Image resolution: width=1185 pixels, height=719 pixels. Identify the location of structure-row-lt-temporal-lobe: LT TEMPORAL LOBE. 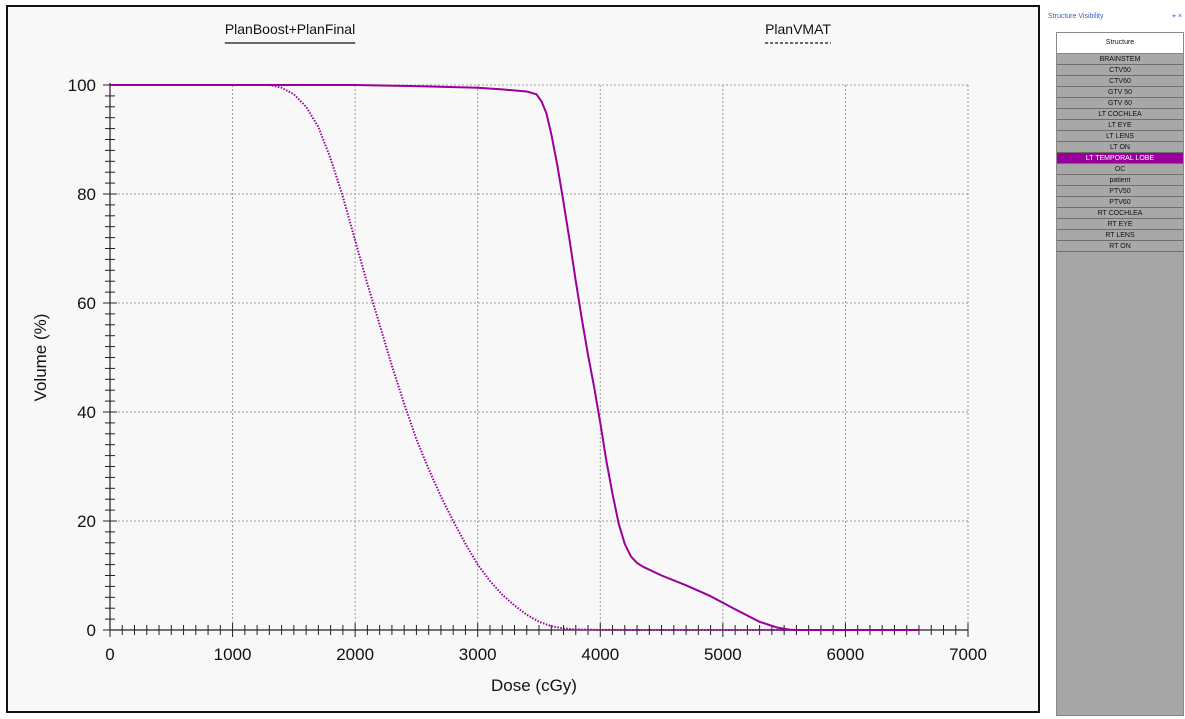
(1120, 158).